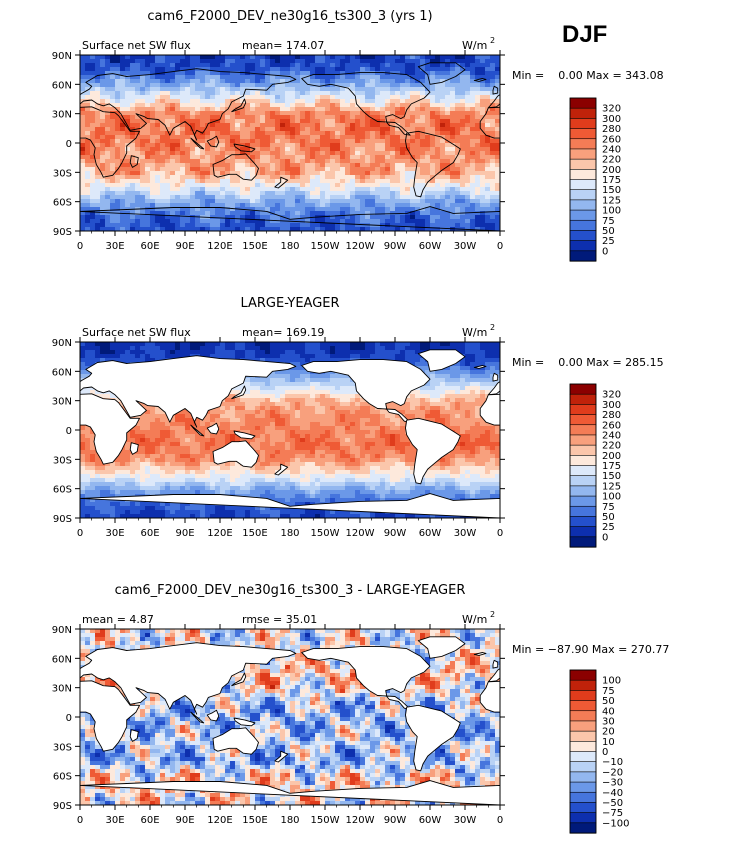 This screenshot has width=733, height=866. What do you see at coordinates (281, 182) in the screenshot?
I see `coastline-new-zealand` at bounding box center [281, 182].